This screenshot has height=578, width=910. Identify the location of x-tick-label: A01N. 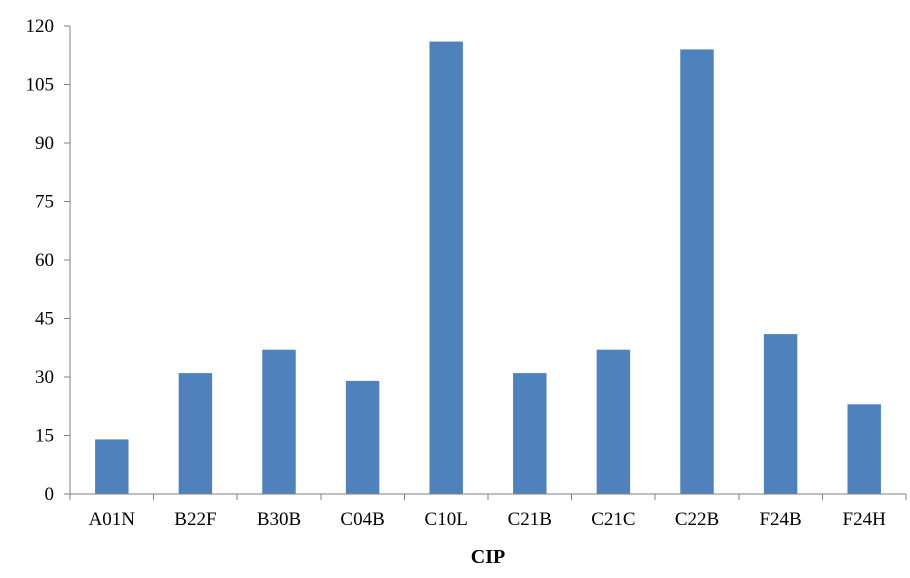
(112, 519).